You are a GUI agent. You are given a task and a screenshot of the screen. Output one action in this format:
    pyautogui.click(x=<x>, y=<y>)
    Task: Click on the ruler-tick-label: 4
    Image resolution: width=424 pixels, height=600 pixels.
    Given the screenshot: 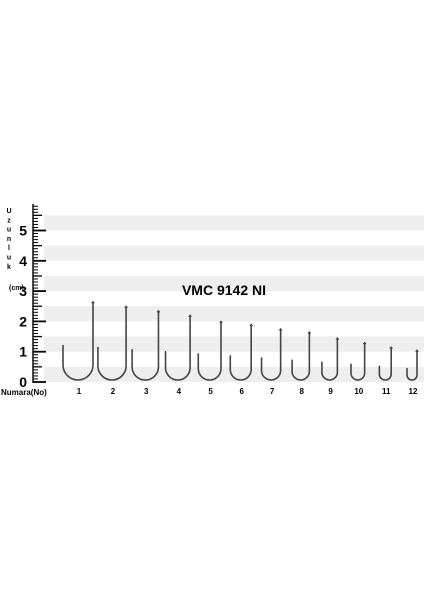 What is the action you would take?
    pyautogui.click(x=23, y=261)
    